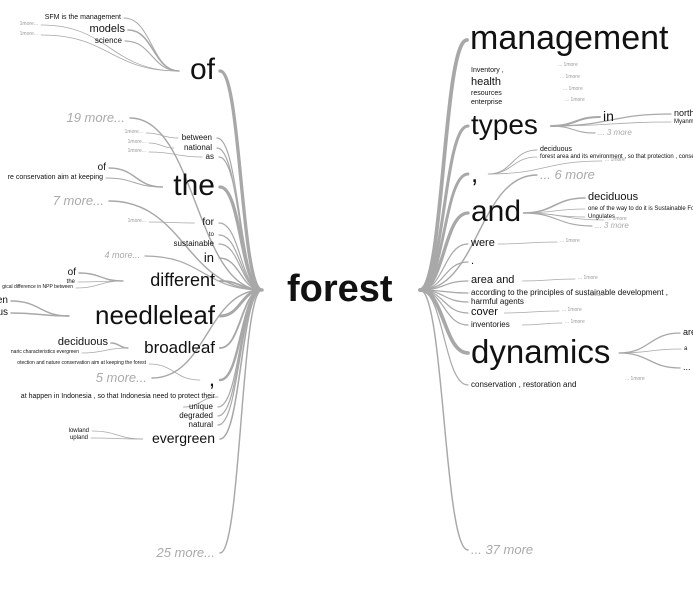  I want to click on left-word: in, so click(208, 257).